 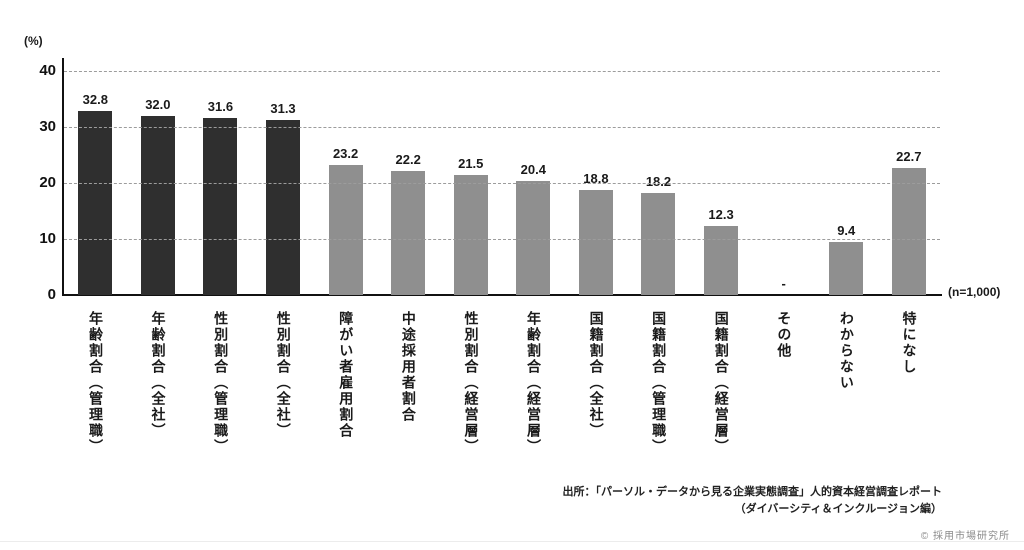 What do you see at coordinates (221, 383) in the screenshot?
I see `category-label: 性別割合（管理職）` at bounding box center [221, 383].